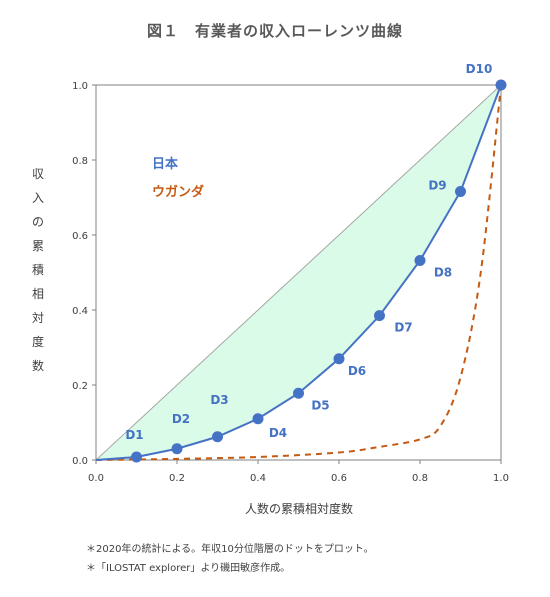  I want to click on data-point-d7, so click(379, 316).